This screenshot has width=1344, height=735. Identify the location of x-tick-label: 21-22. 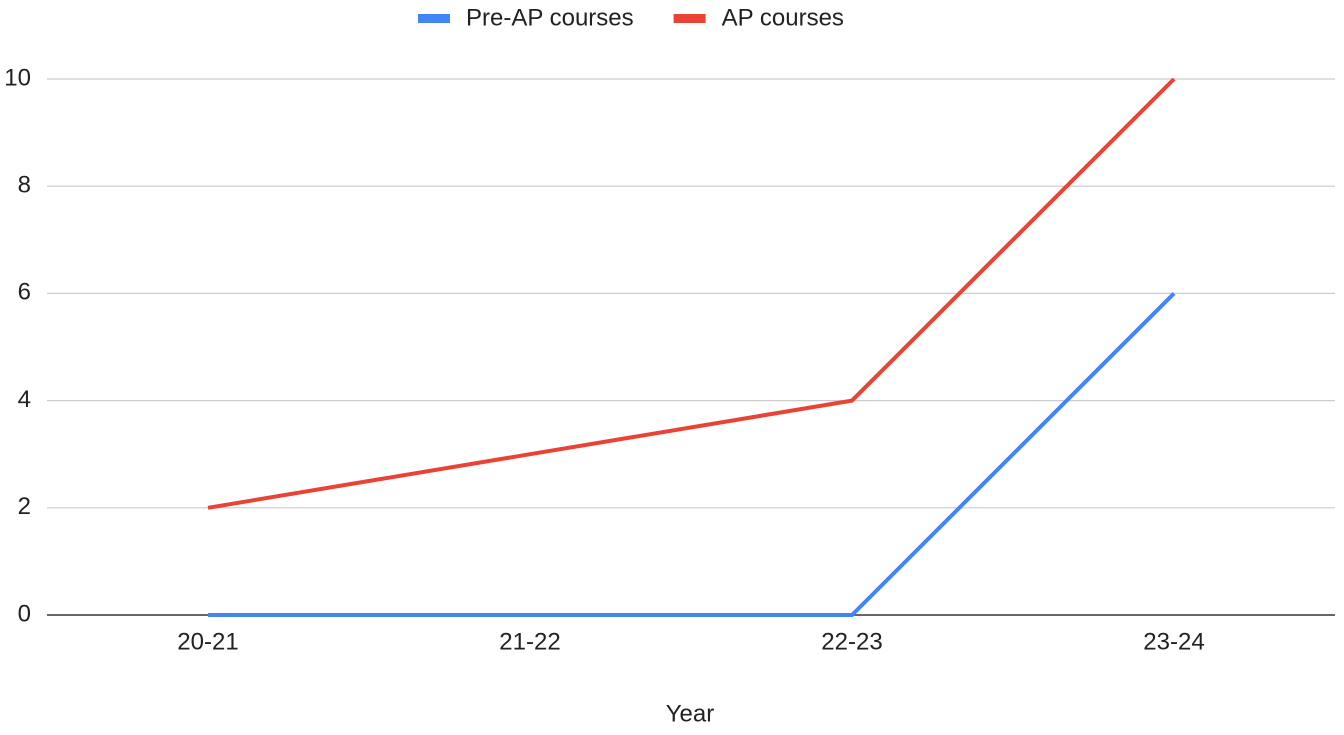
(529, 641).